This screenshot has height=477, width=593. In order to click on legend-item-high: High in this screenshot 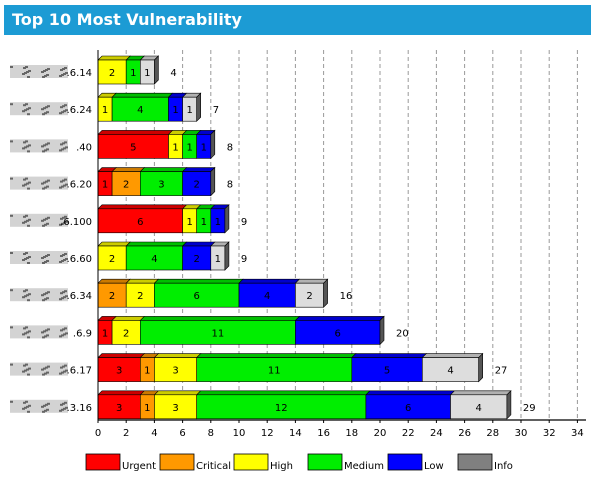, I will do `click(263, 462)`.